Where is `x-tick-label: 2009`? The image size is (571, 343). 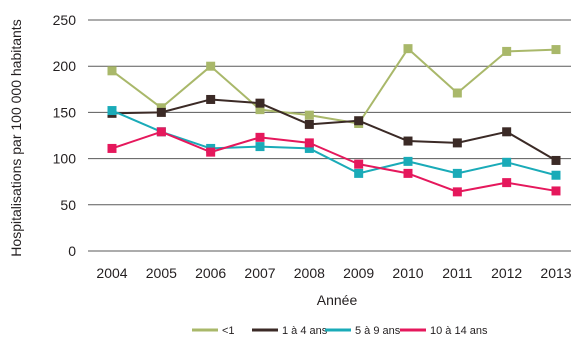
x-tick-label: 2009 is located at coordinates (358, 273).